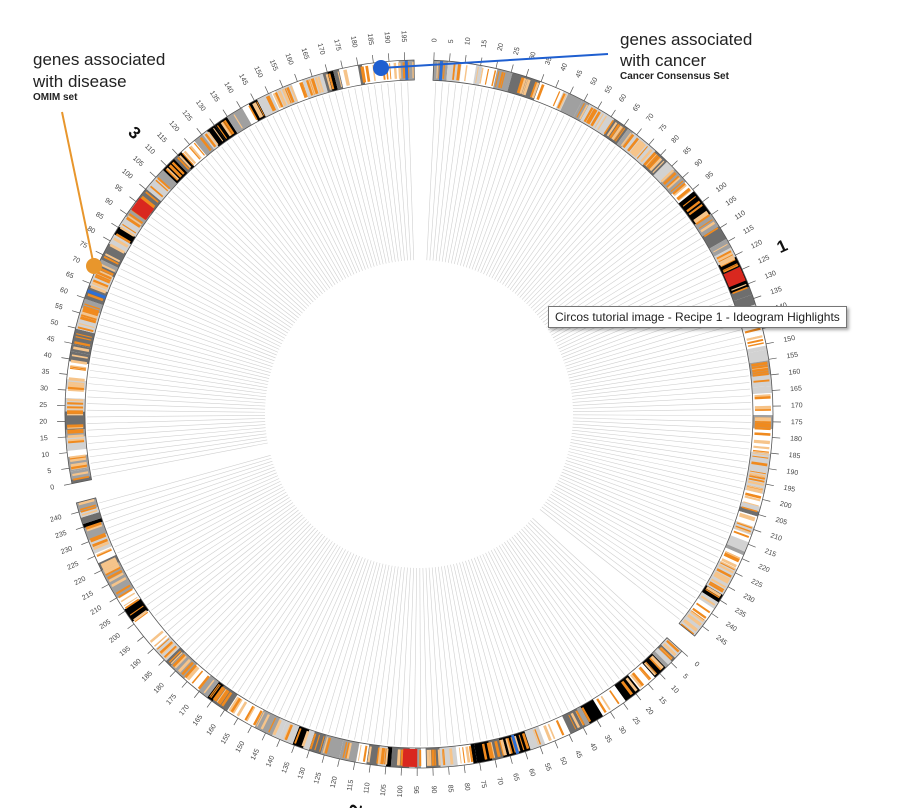 This screenshot has height=808, width=919. What do you see at coordinates (353, 42) in the screenshot?
I see `tick-label: 180` at bounding box center [353, 42].